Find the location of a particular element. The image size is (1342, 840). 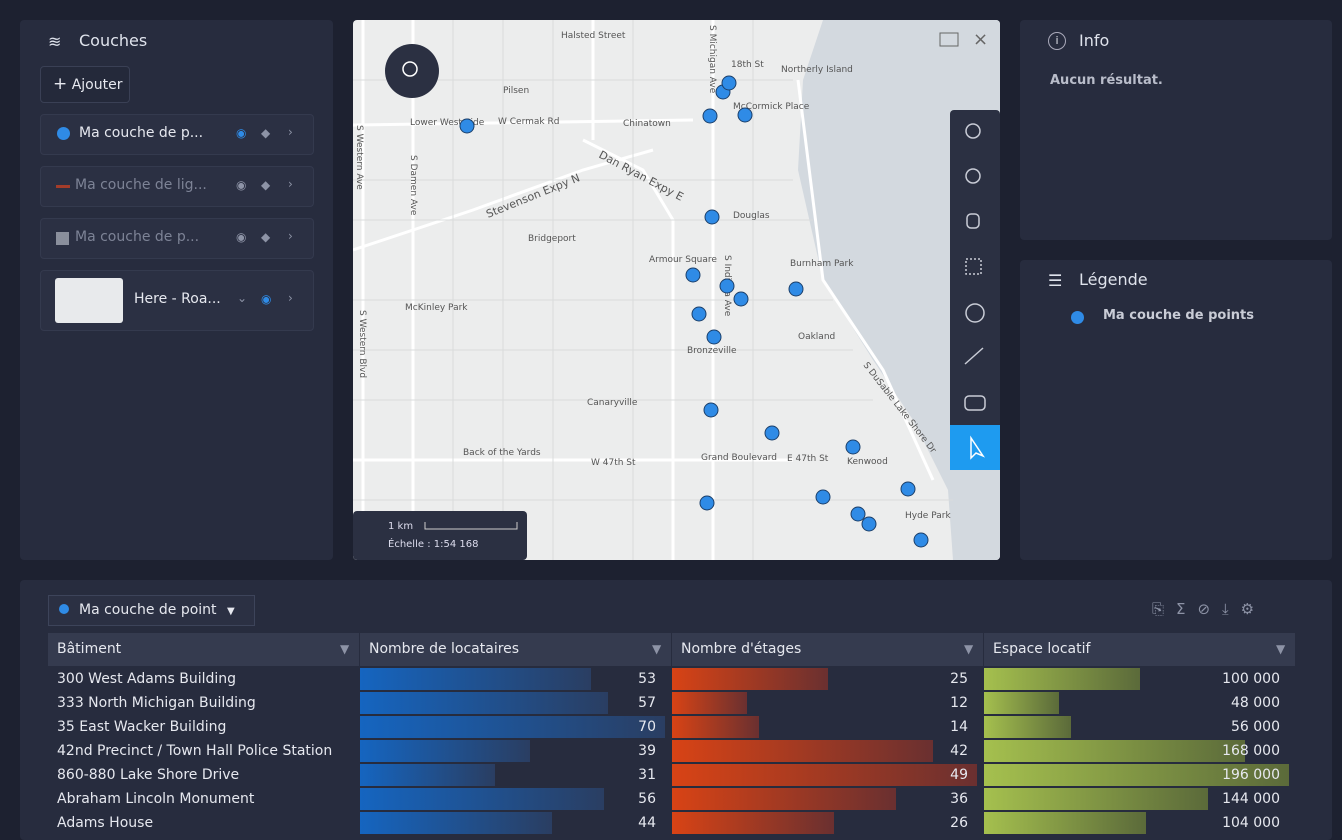

lake is located at coordinates (899, 290).